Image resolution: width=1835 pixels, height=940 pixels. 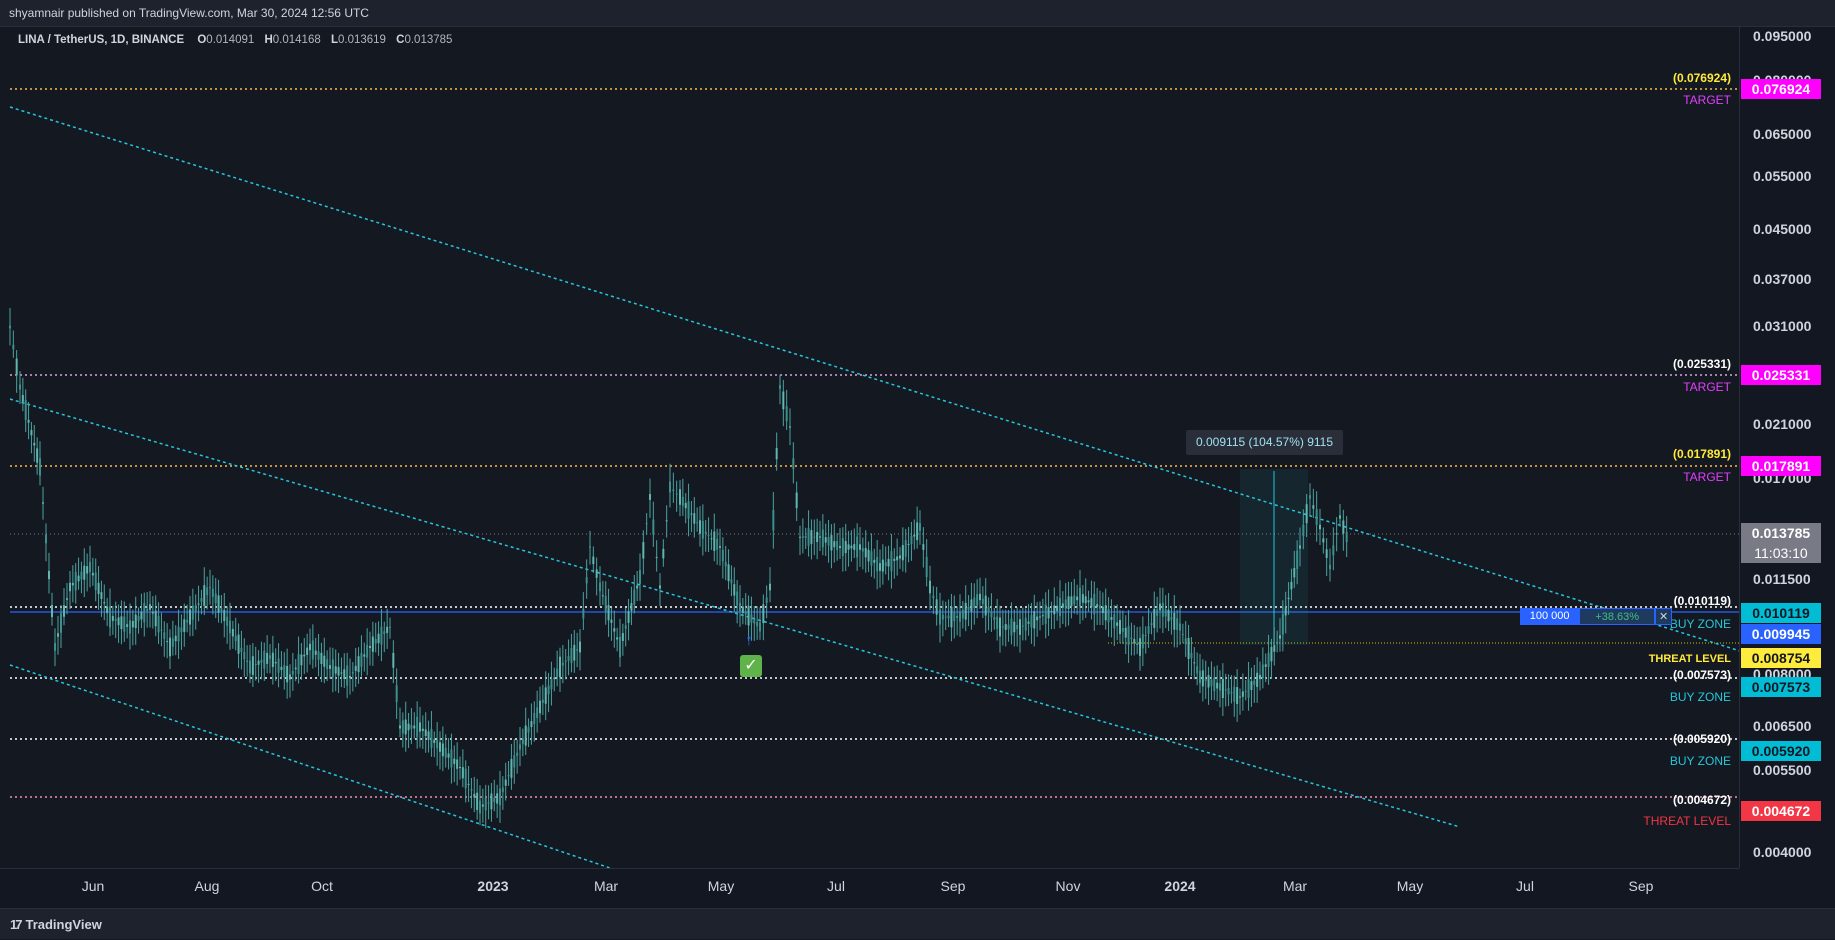 I want to click on tradingview-logo-icon: 17, so click(x=16, y=924).